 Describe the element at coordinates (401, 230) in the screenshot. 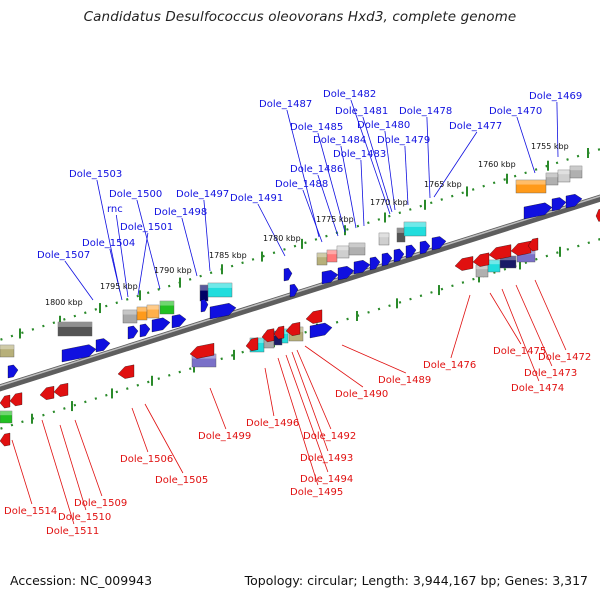

I see `domain-block-19-shine` at that location.